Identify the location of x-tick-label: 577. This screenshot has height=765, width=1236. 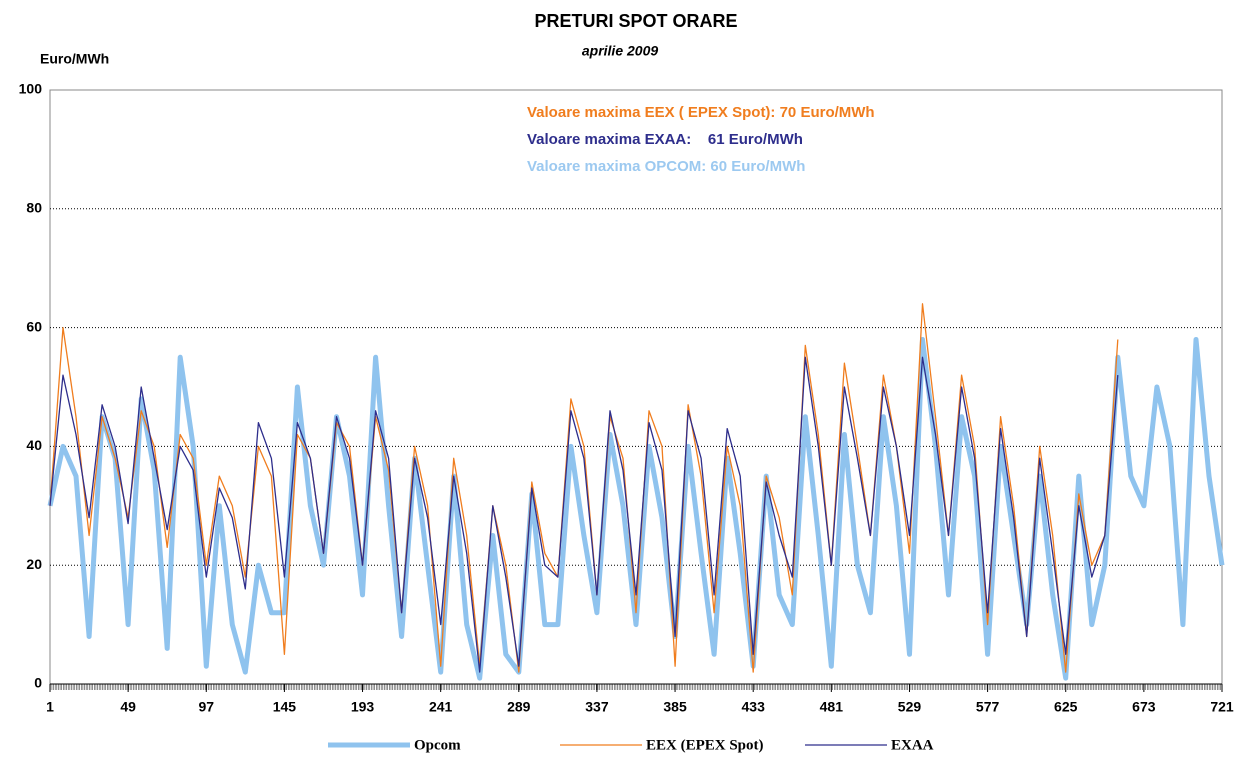
(988, 707).